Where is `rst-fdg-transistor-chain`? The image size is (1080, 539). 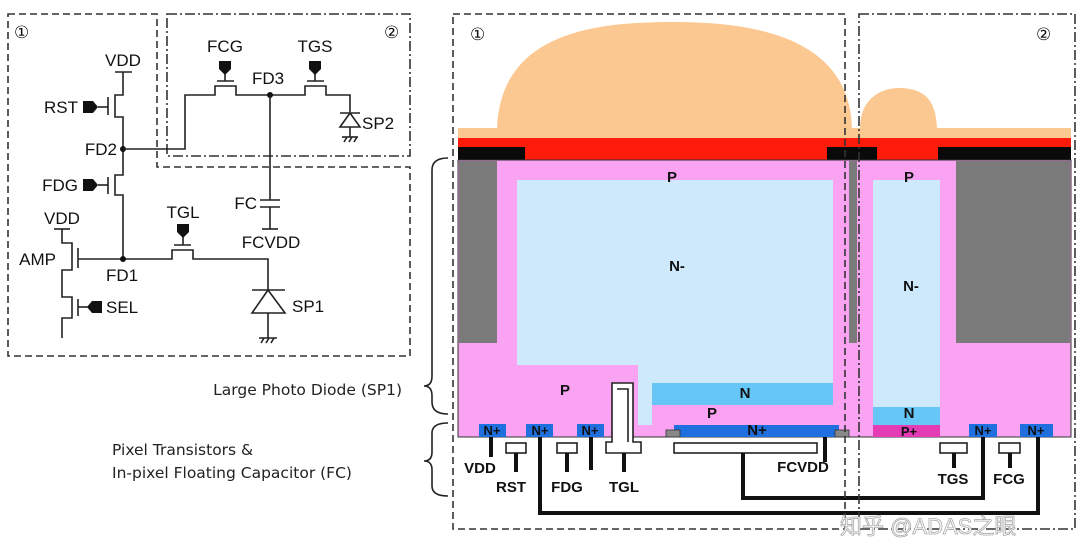
rst-fdg-transistor-chain is located at coordinates (119, 165).